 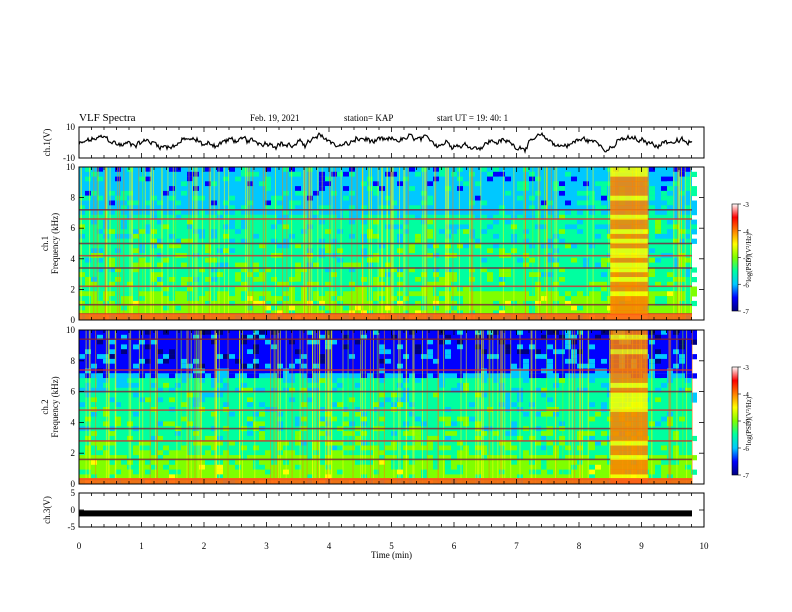 I want to click on y-tick-label: 0, so click(x=73, y=484).